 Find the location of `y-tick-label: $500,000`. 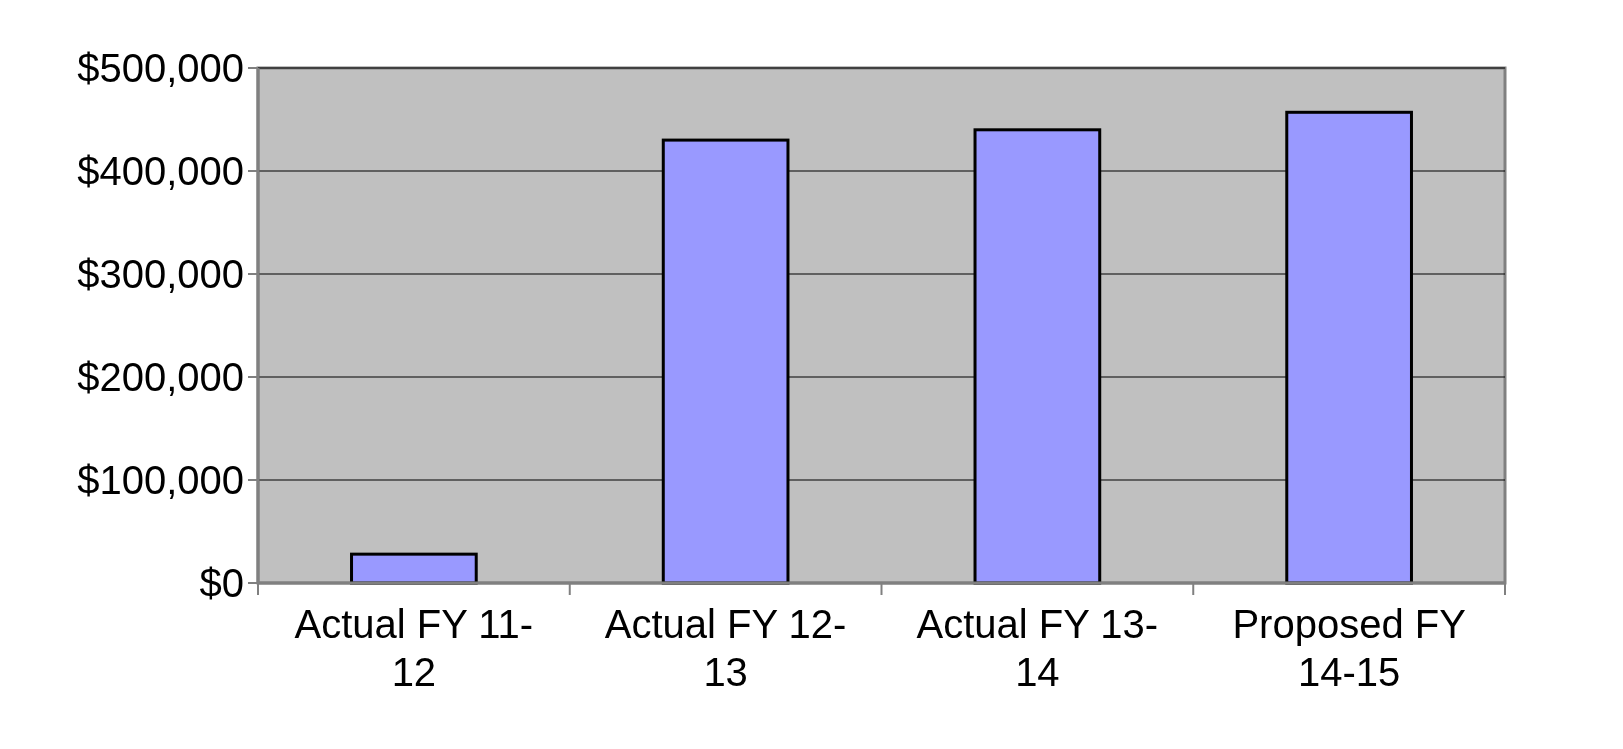

y-tick-label: $500,000 is located at coordinates (160, 68).